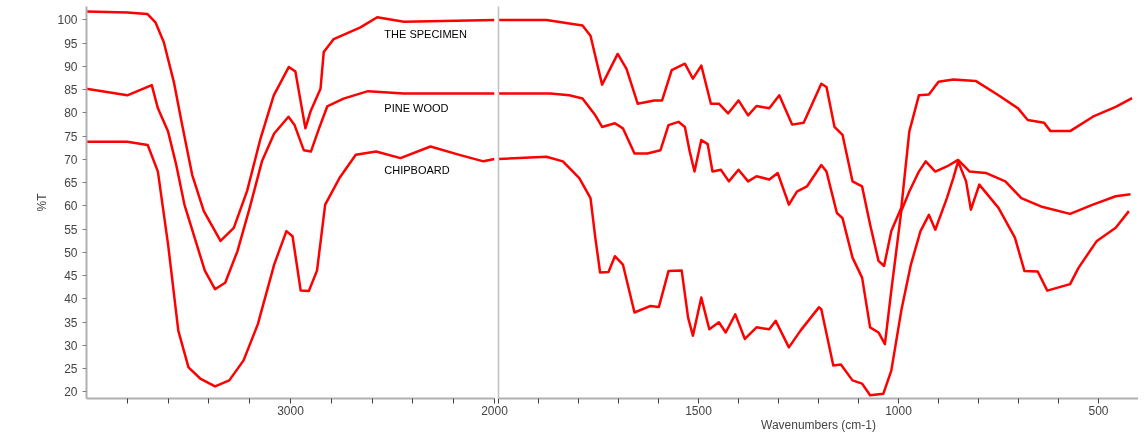 The width and height of the screenshot is (1144, 436). Describe the element at coordinates (818, 424) in the screenshot. I see `x-axis-title: Wavenumbers (cm-1)` at that location.